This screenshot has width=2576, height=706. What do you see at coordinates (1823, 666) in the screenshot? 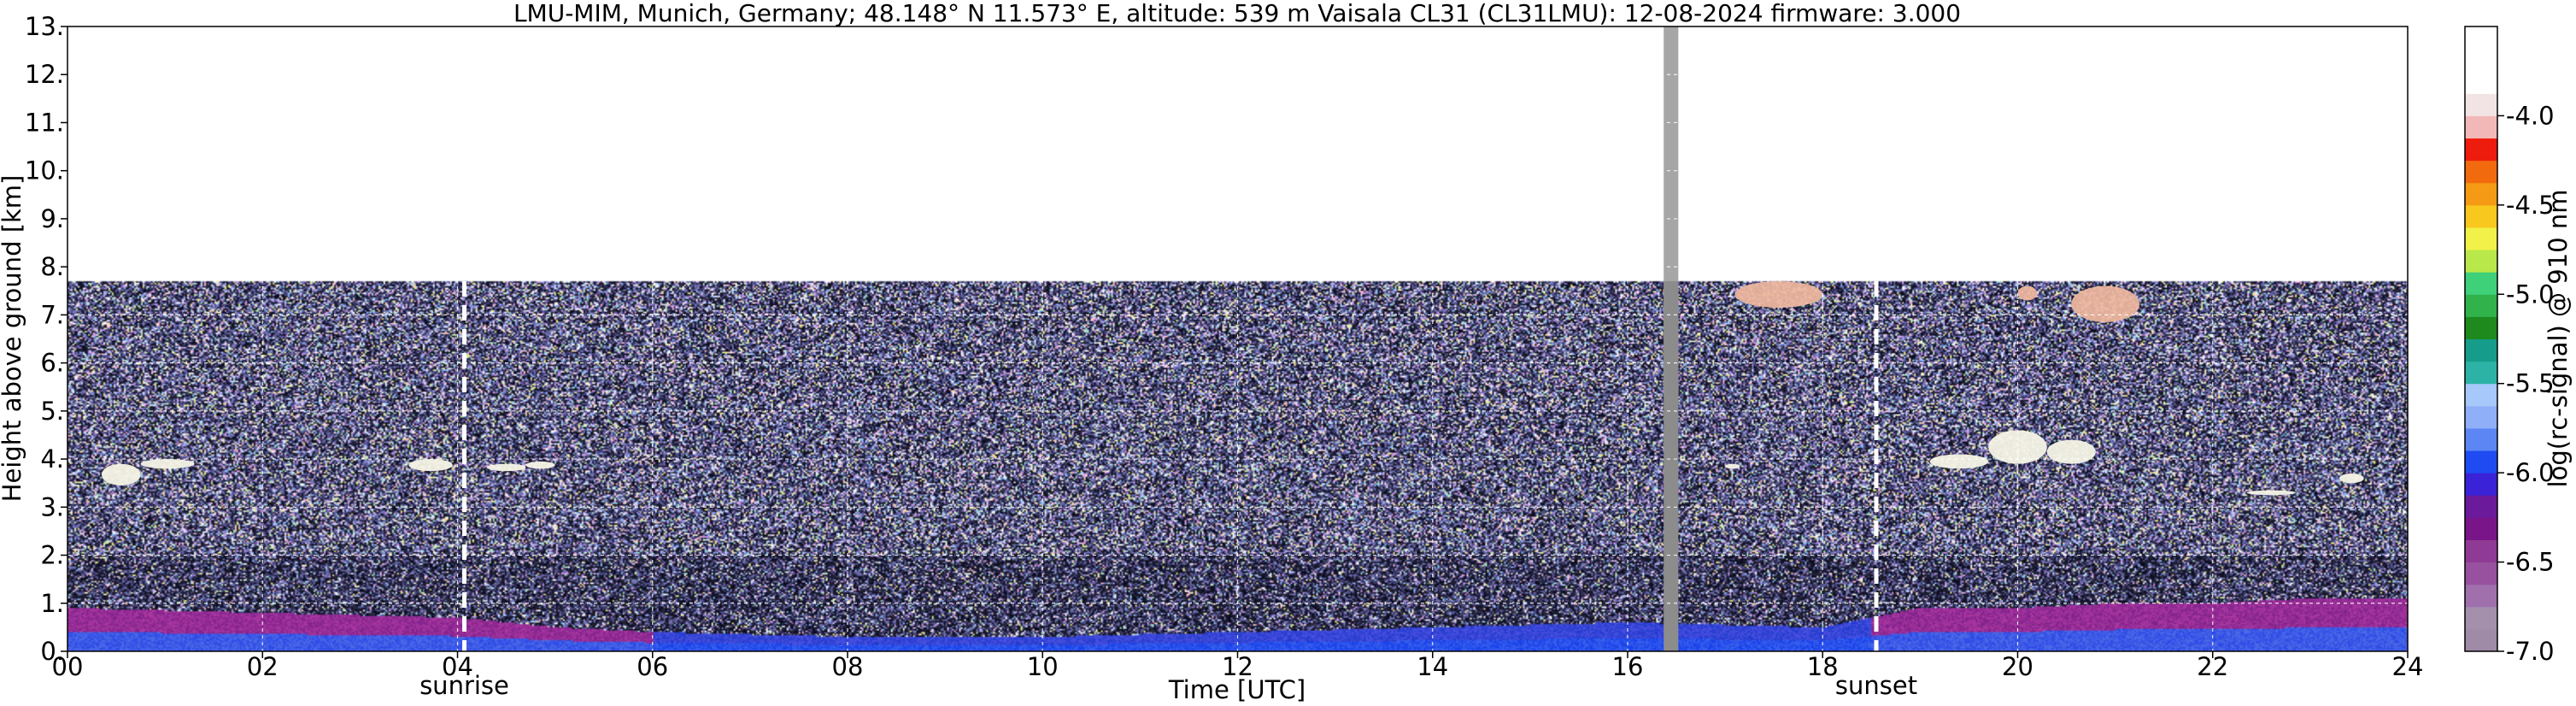
I see `x-tick-label: 18` at bounding box center [1823, 666].